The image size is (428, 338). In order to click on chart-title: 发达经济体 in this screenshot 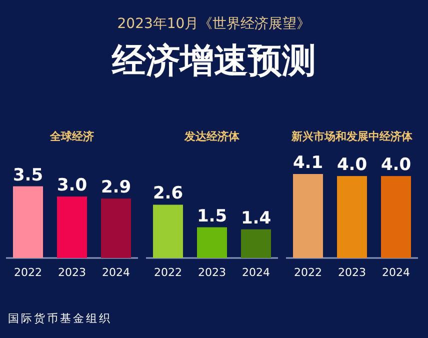, I will do `click(212, 136)`.